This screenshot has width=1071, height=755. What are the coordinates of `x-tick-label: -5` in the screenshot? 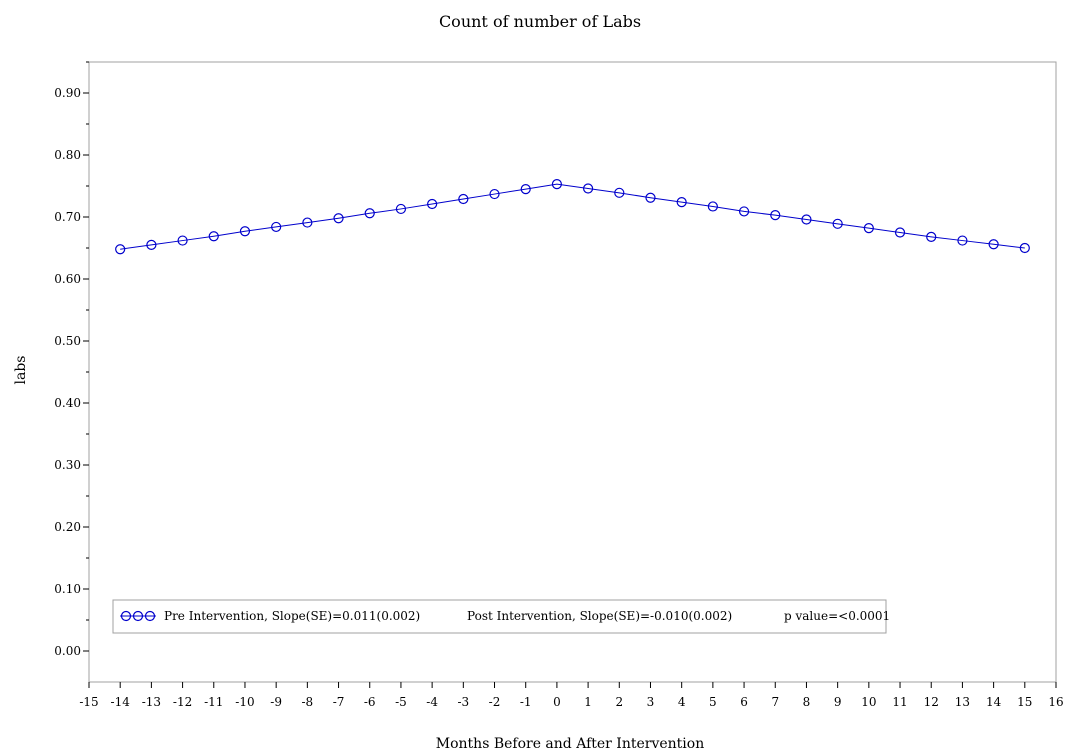 It's located at (401, 702).